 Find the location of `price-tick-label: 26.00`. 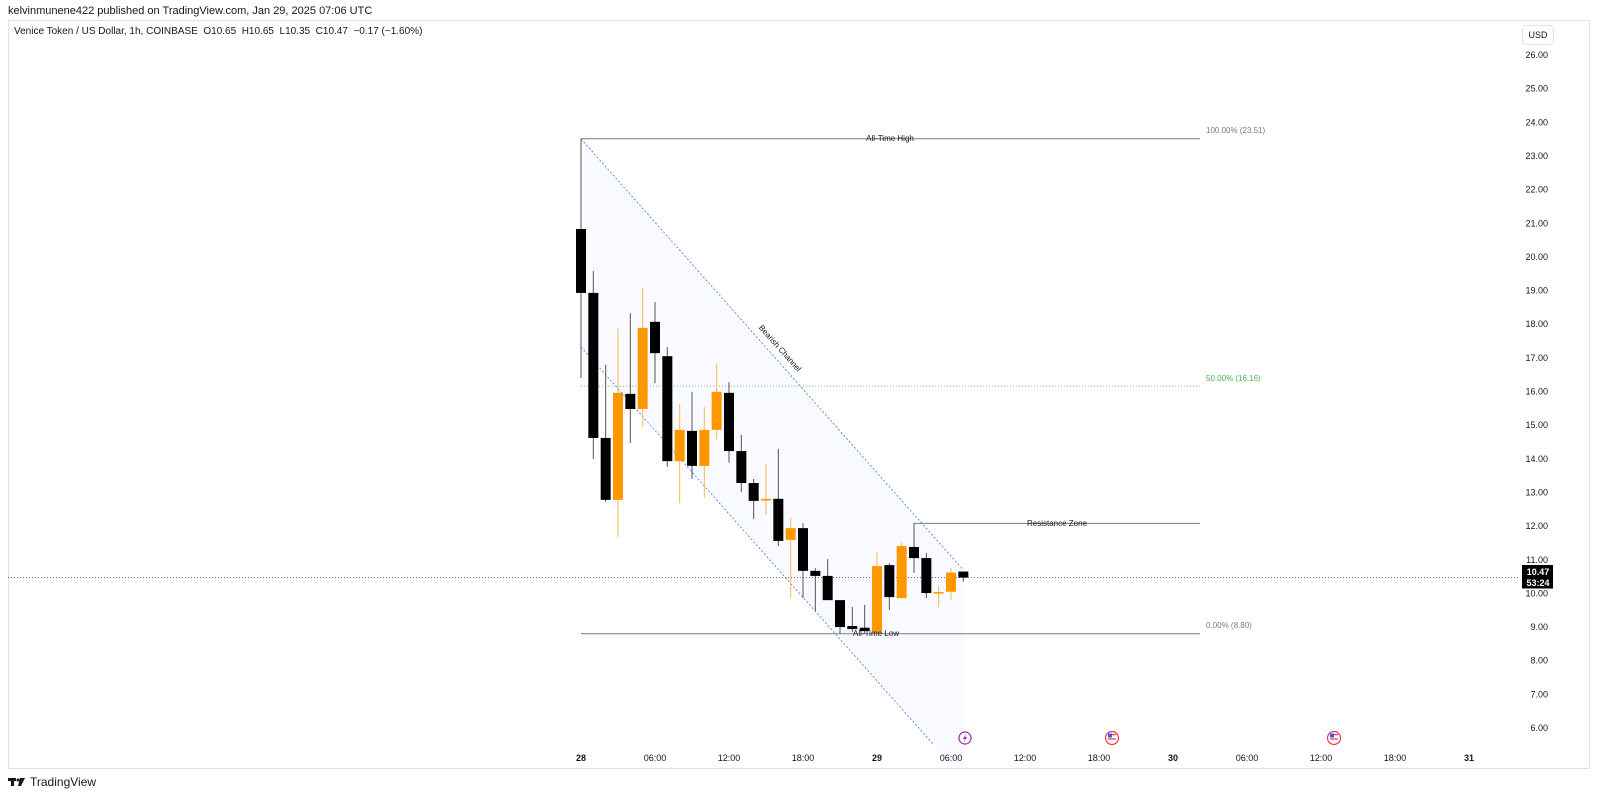

price-tick-label: 26.00 is located at coordinates (1536, 55).